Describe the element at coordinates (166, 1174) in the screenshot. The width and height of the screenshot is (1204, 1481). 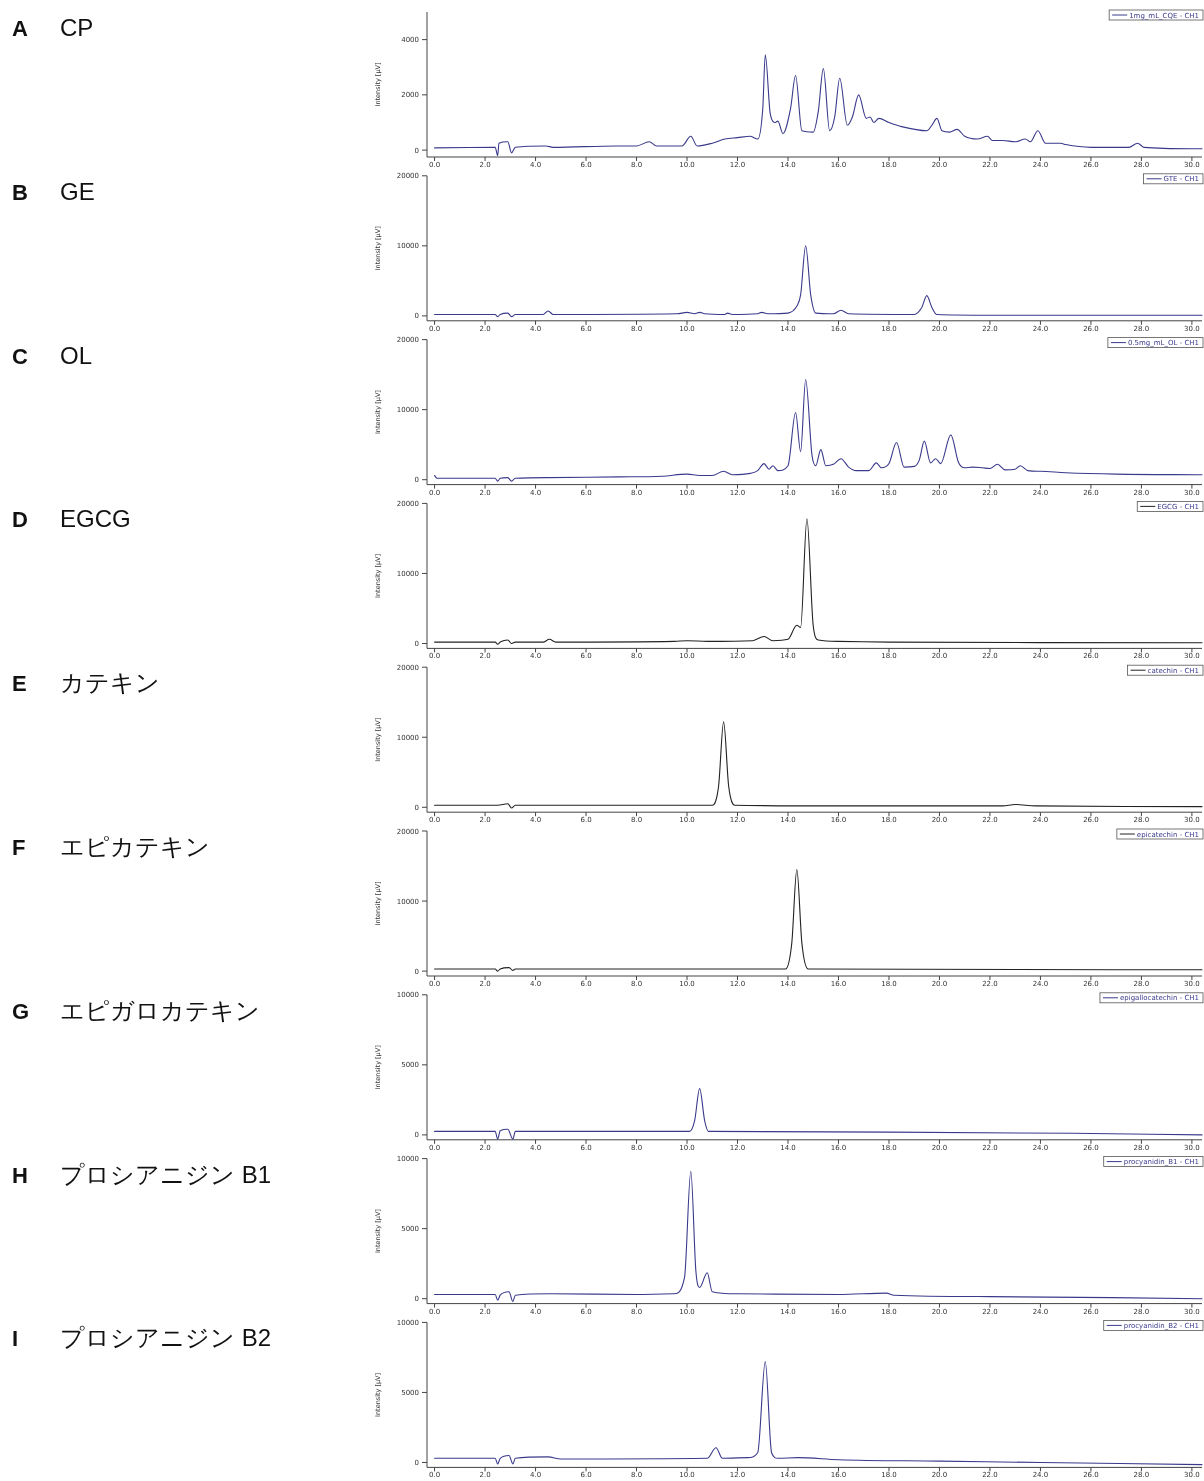
I see `text: プロシアニジン B1` at that location.